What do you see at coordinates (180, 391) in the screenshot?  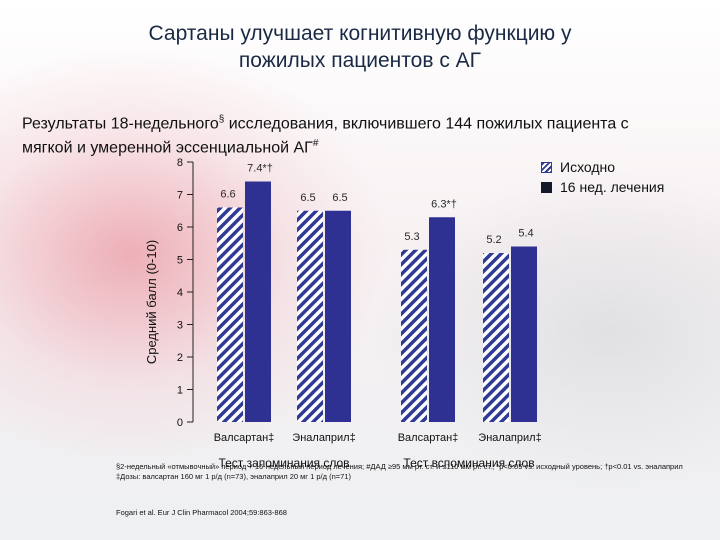 I see `y-tick-label: 1` at bounding box center [180, 391].